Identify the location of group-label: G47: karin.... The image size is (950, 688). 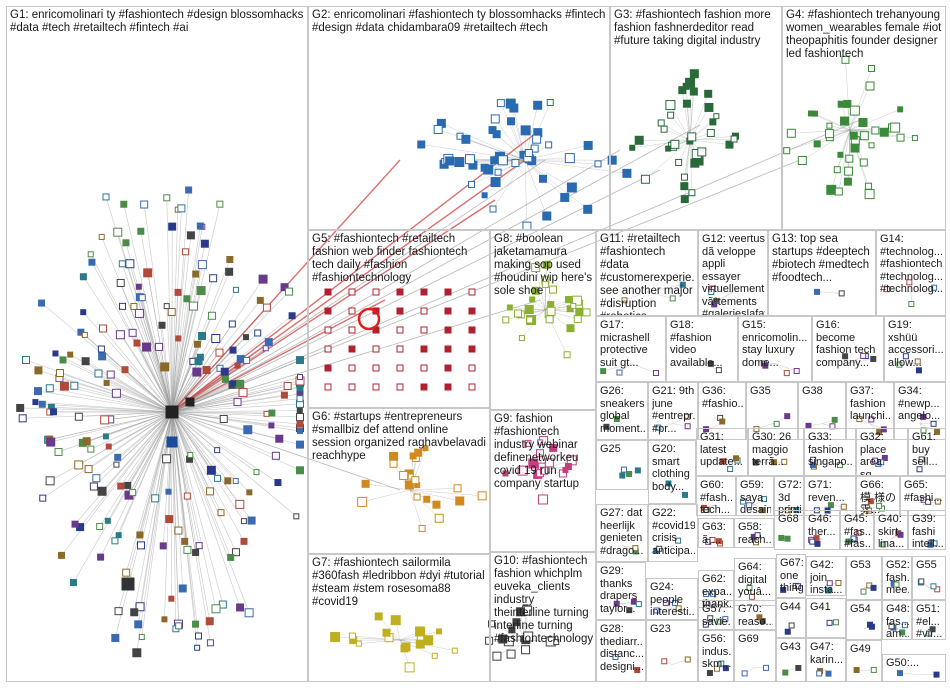
(826, 653).